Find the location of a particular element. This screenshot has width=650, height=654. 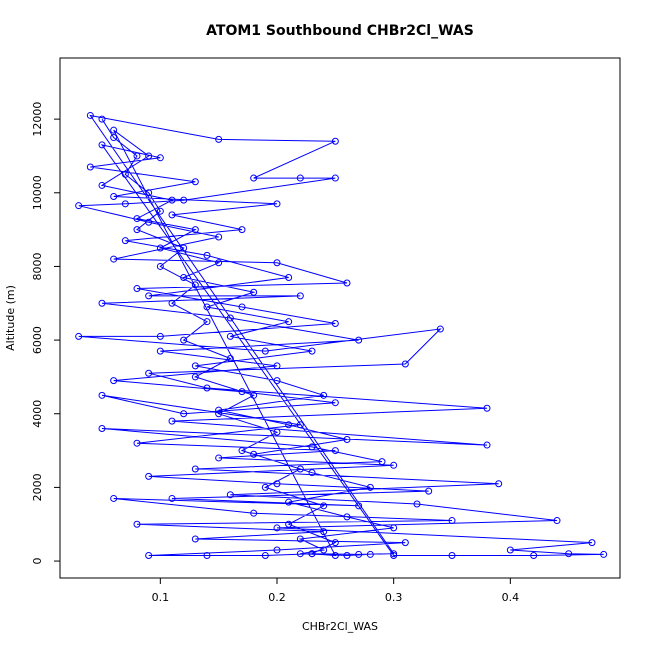

x-axis-title: CHBr2Cl_WAS is located at coordinates (340, 626).